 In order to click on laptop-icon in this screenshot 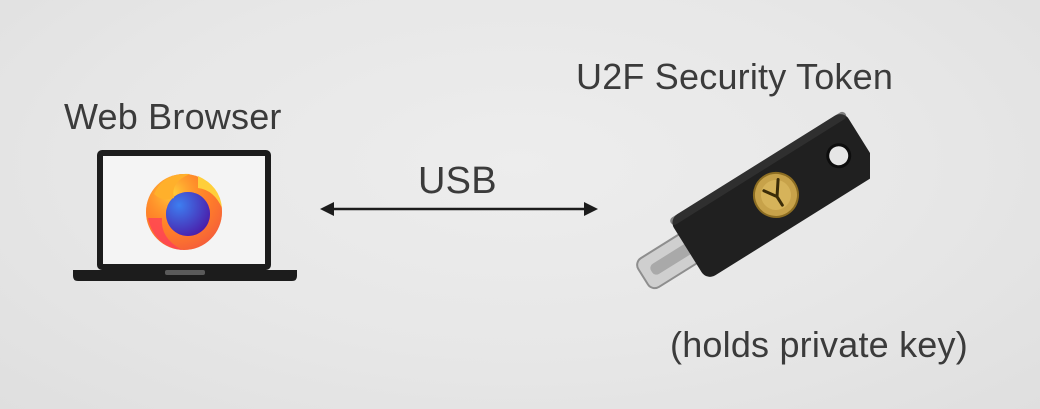, I will do `click(185, 215)`.